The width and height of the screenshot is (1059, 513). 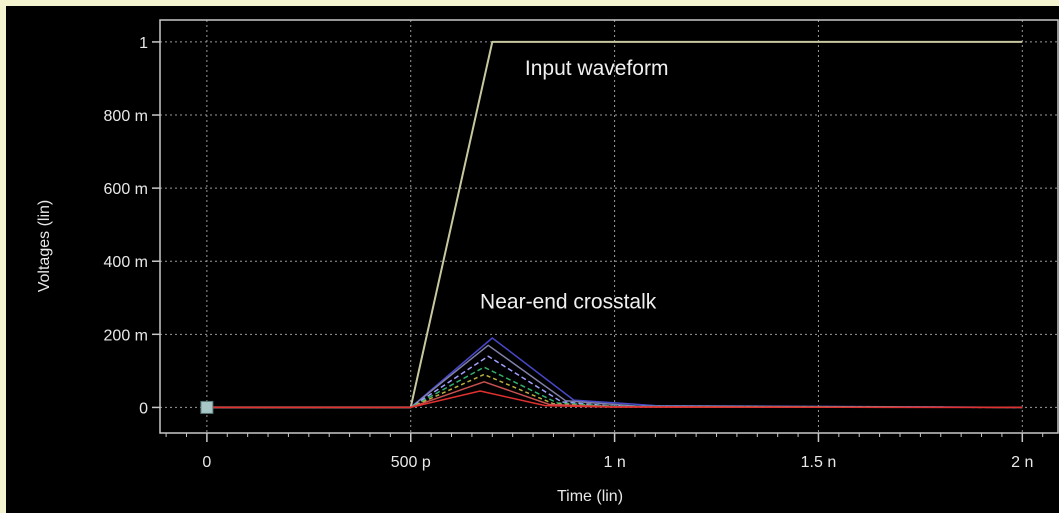 I want to click on y-axis-title: Voltages (lin), so click(x=44, y=246).